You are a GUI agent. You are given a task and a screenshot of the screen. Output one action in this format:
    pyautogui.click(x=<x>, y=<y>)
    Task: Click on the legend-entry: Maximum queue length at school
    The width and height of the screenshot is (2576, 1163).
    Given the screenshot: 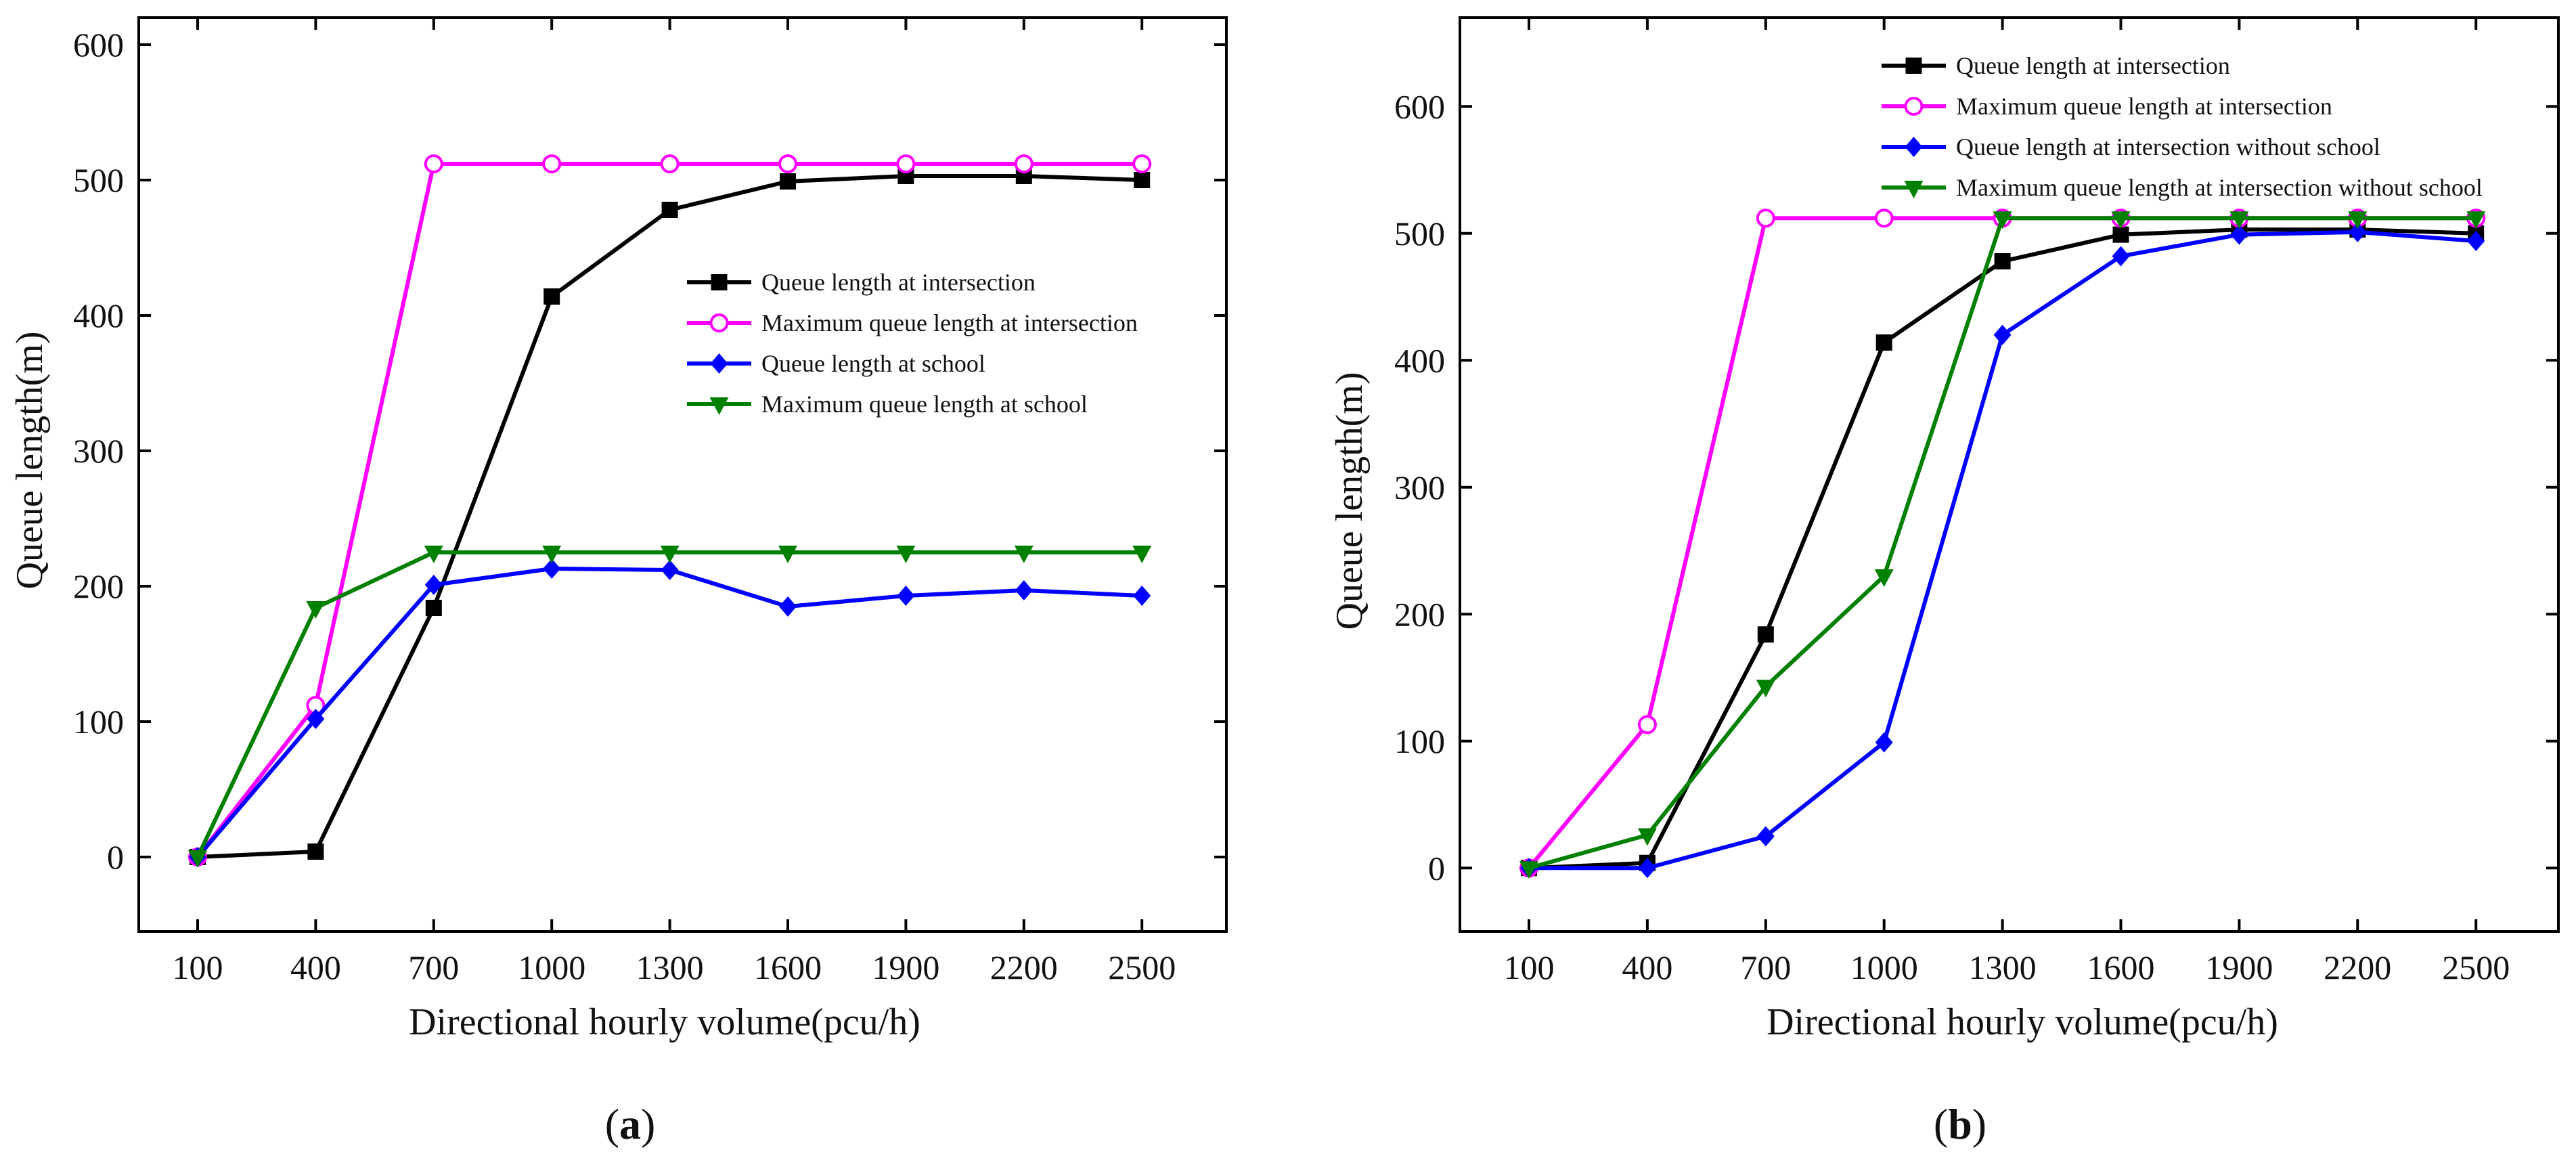 What is the action you would take?
    pyautogui.click(x=887, y=404)
    